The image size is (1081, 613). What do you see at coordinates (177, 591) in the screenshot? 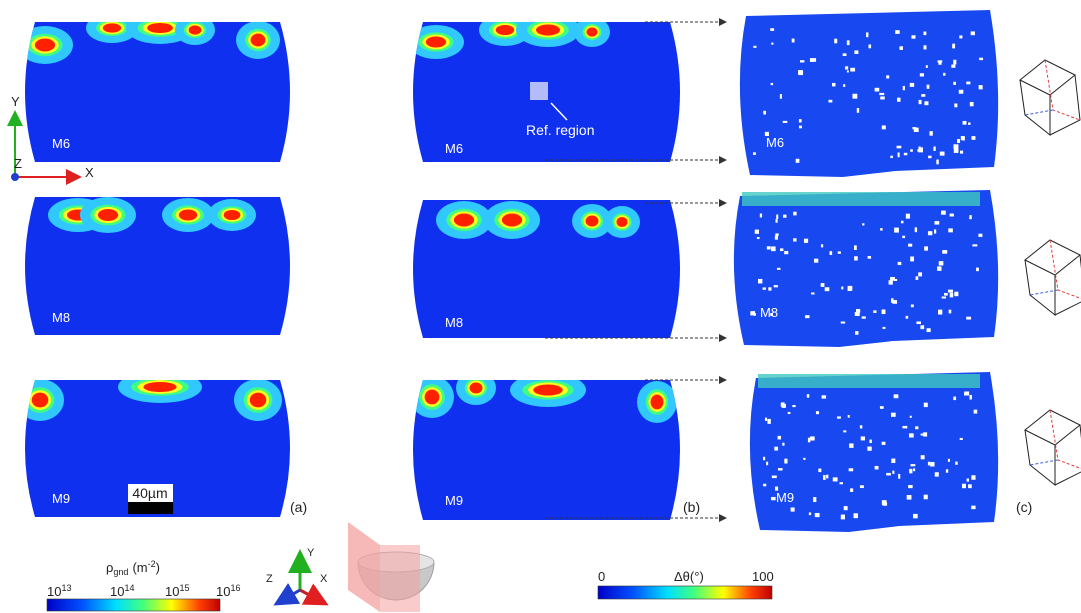
I see `colorbar-tick: 1015` at bounding box center [177, 591].